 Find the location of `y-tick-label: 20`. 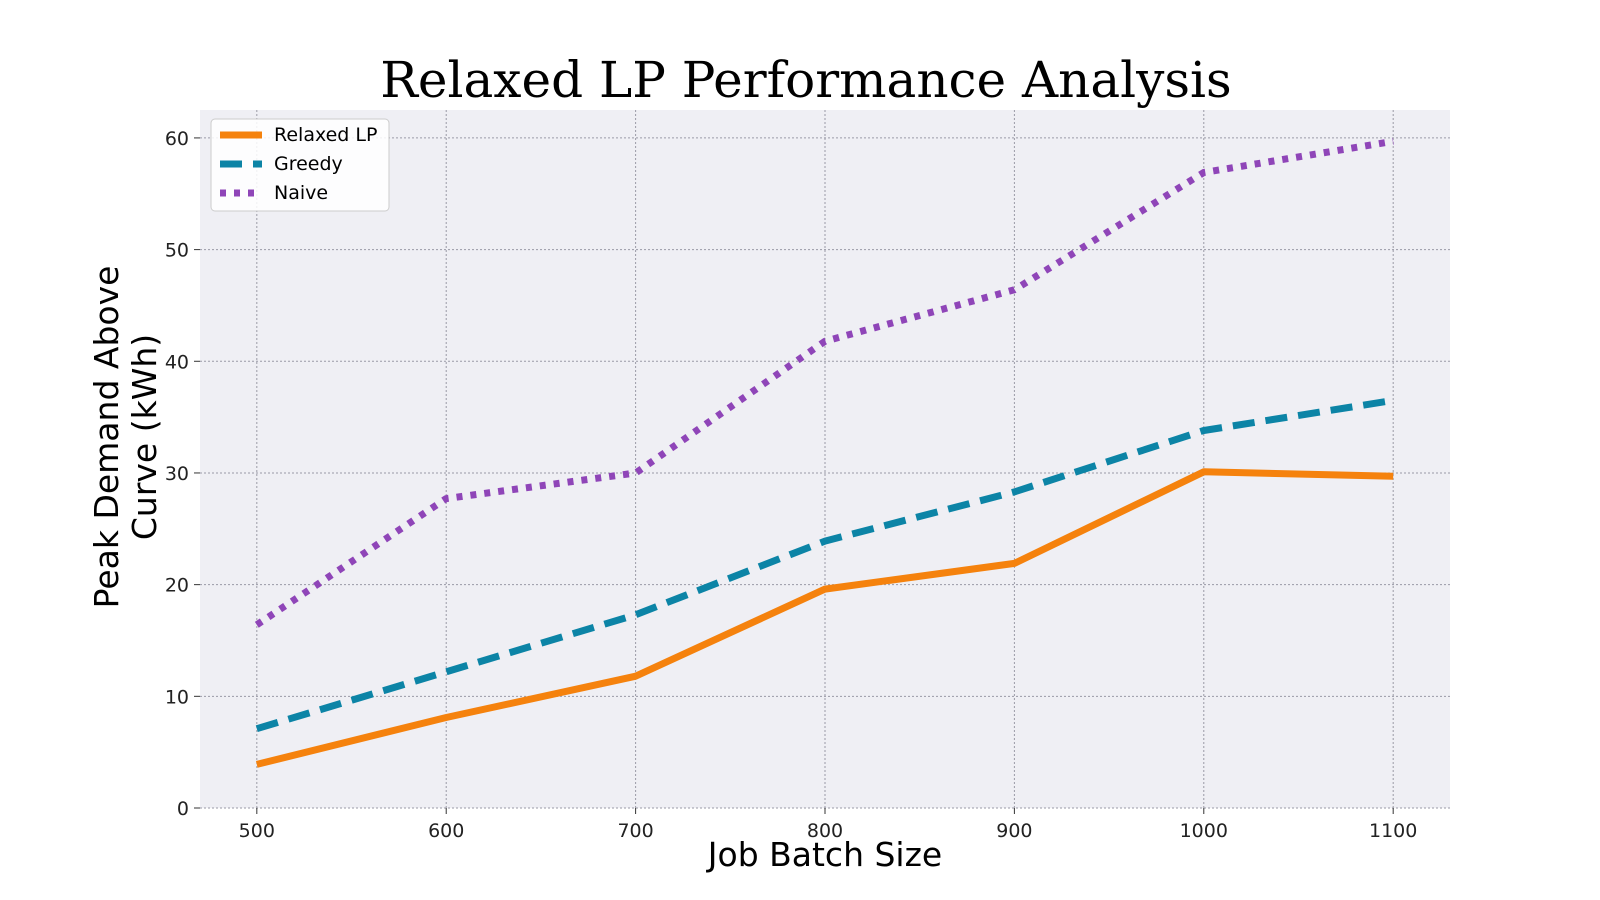

y-tick-label: 20 is located at coordinates (177, 586).